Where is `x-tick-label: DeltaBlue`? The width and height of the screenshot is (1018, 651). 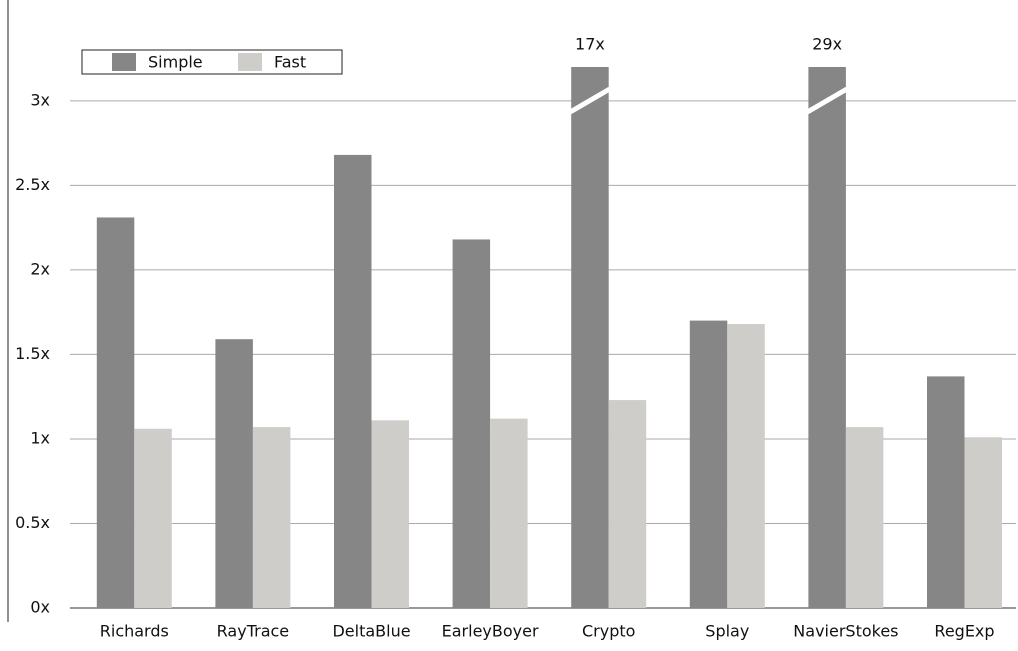
x-tick-label: DeltaBlue is located at coordinates (371, 631).